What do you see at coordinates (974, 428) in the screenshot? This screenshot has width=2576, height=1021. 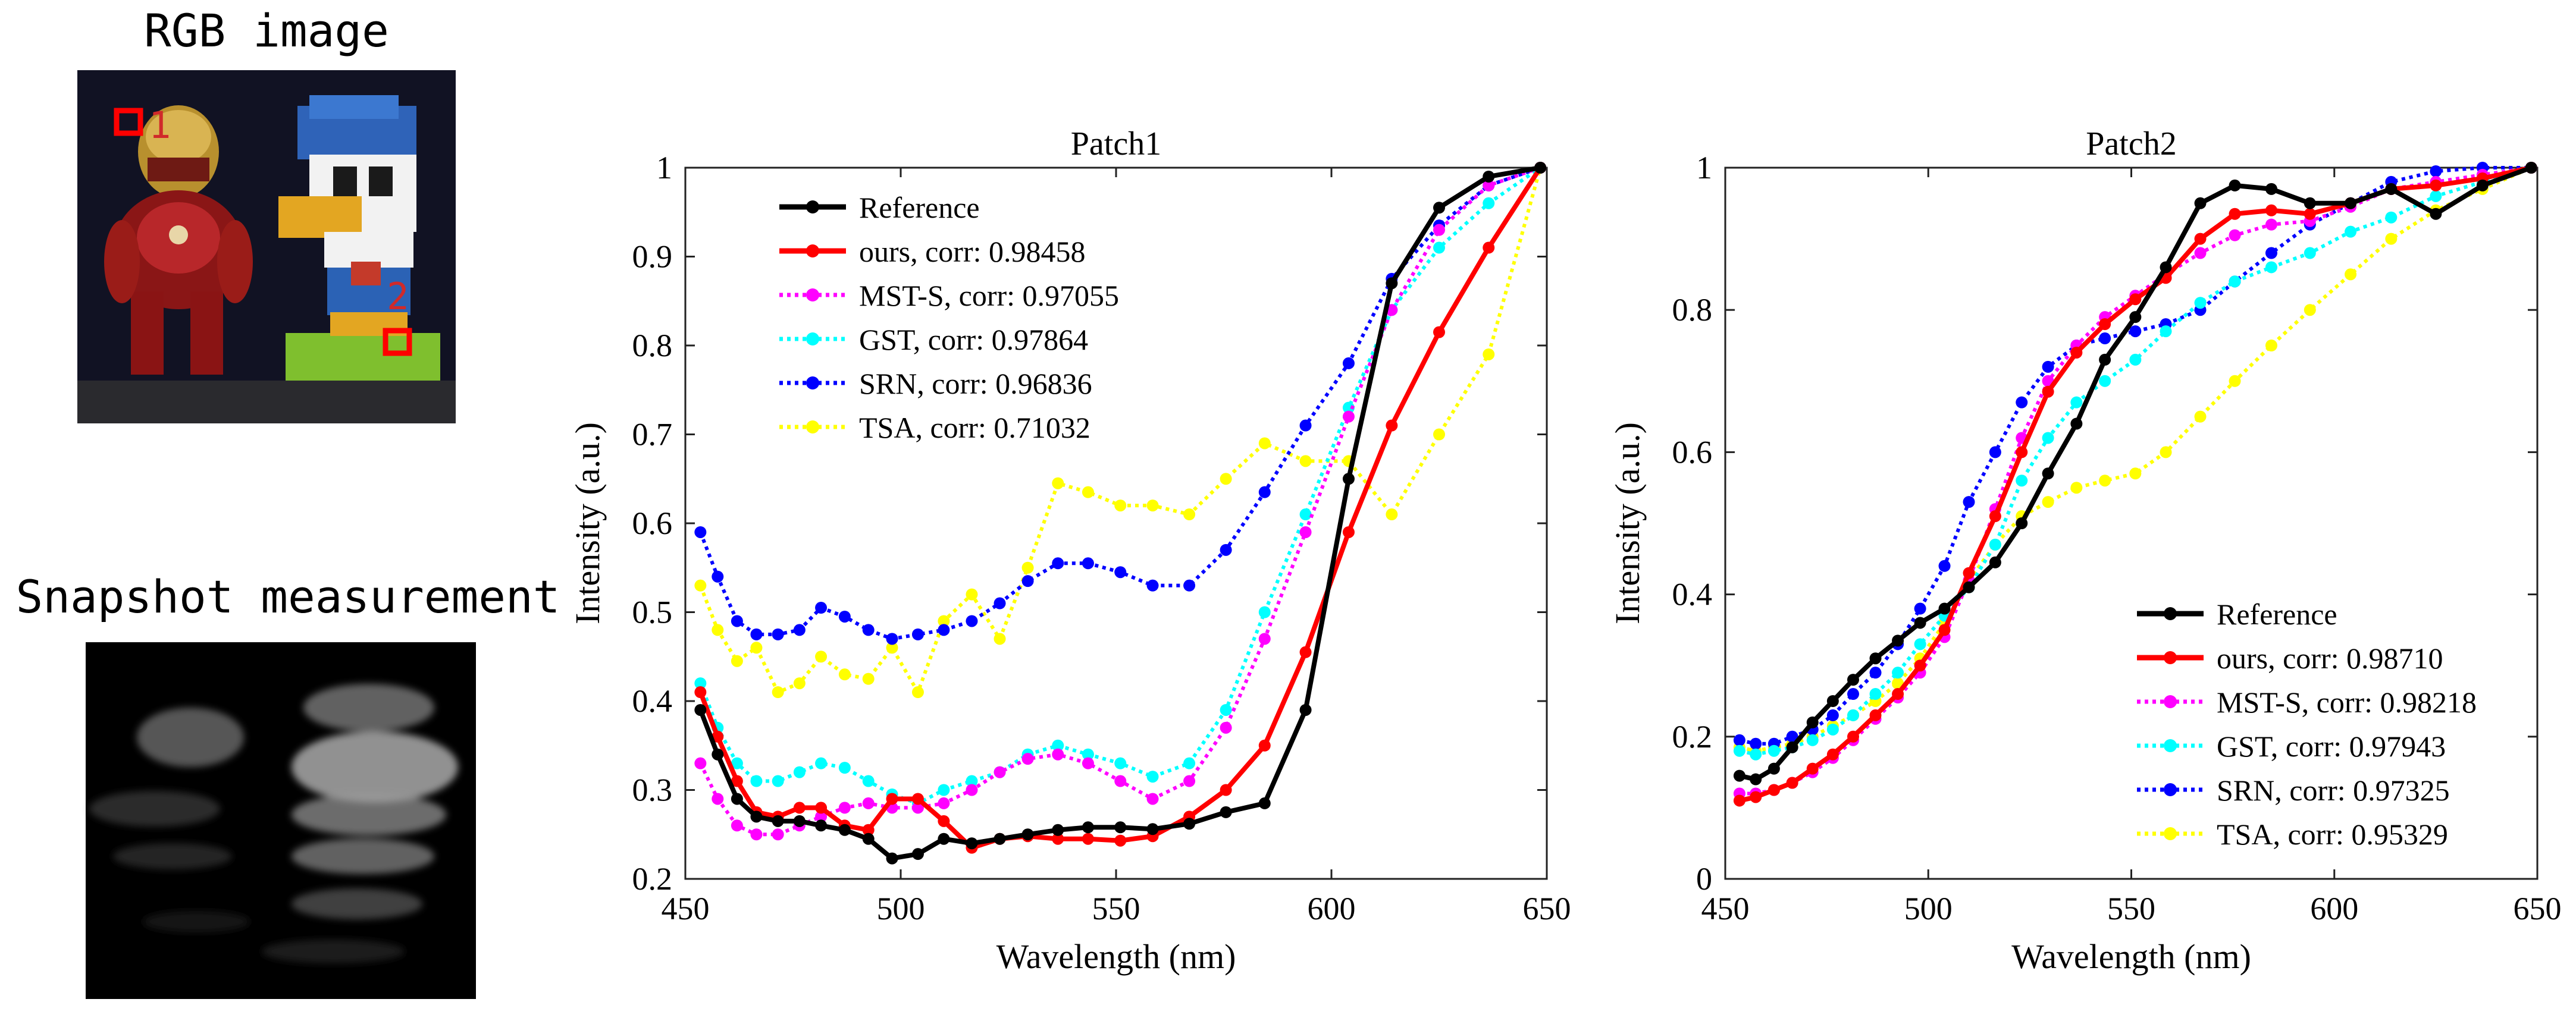 I see `legend-label-tsa: TSA, corr: 0.71032` at bounding box center [974, 428].